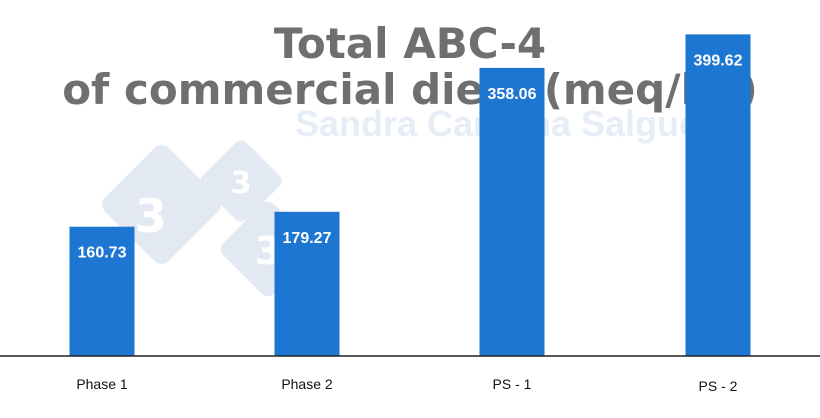 This screenshot has width=820, height=418. What do you see at coordinates (102, 384) in the screenshot?
I see `x-tick-label: Phase 1` at bounding box center [102, 384].